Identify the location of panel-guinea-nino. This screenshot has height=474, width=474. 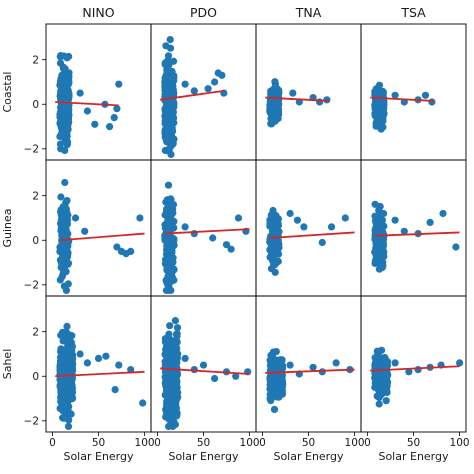
(98, 228).